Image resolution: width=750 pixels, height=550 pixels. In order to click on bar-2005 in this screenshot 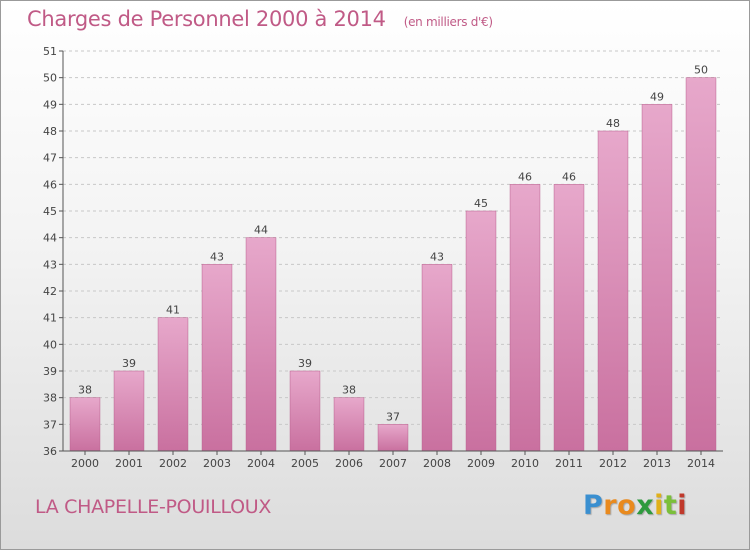, I will do `click(305, 411)`.